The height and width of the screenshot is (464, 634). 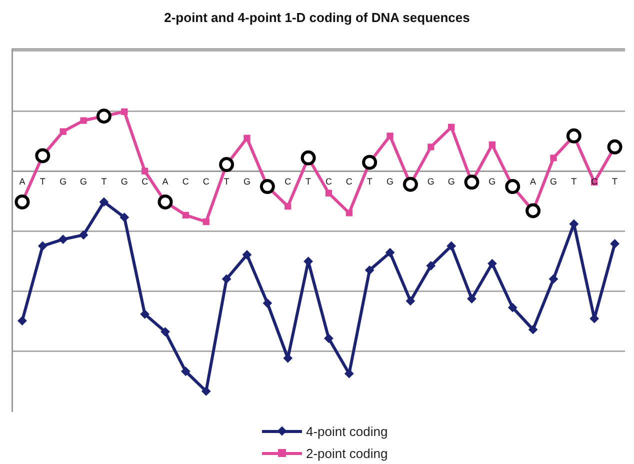 What do you see at coordinates (347, 431) in the screenshot?
I see `legend-label: 4-point coding` at bounding box center [347, 431].